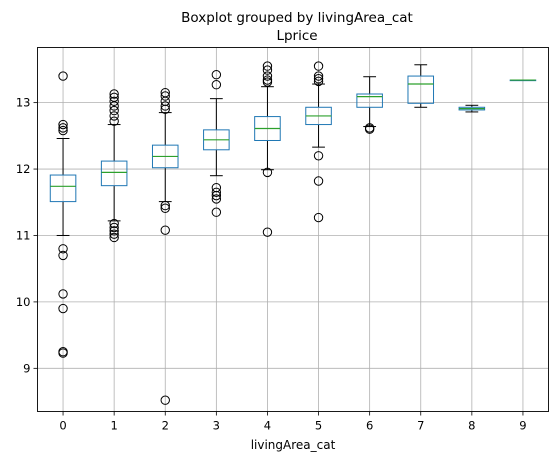 The height and width of the screenshot is (461, 559). What do you see at coordinates (293, 445) in the screenshot?
I see `x-axis-label: livingArea_cat` at bounding box center [293, 445].